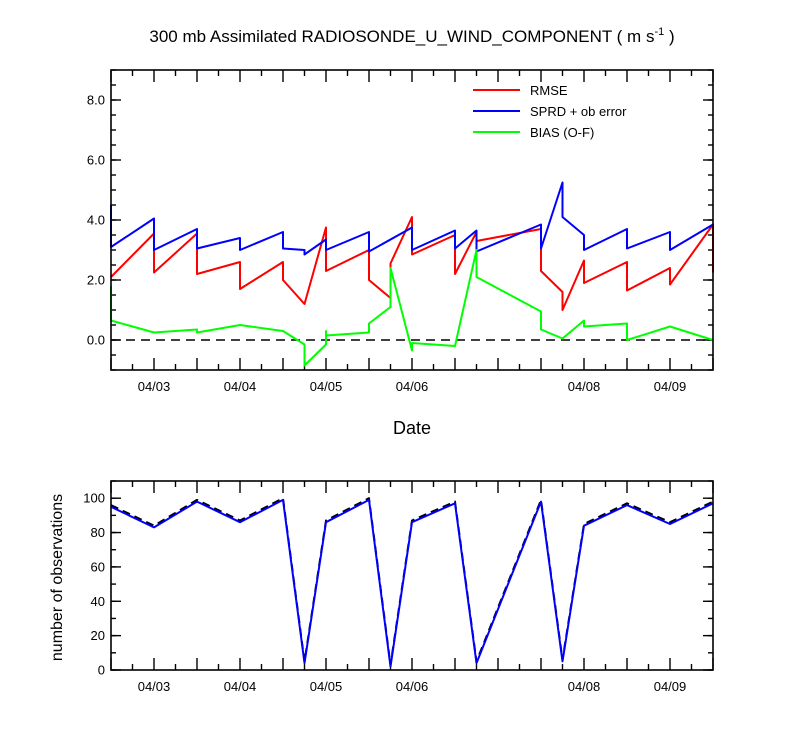  What do you see at coordinates (96, 340) in the screenshot?
I see `y-tick-label: 0.0` at bounding box center [96, 340].